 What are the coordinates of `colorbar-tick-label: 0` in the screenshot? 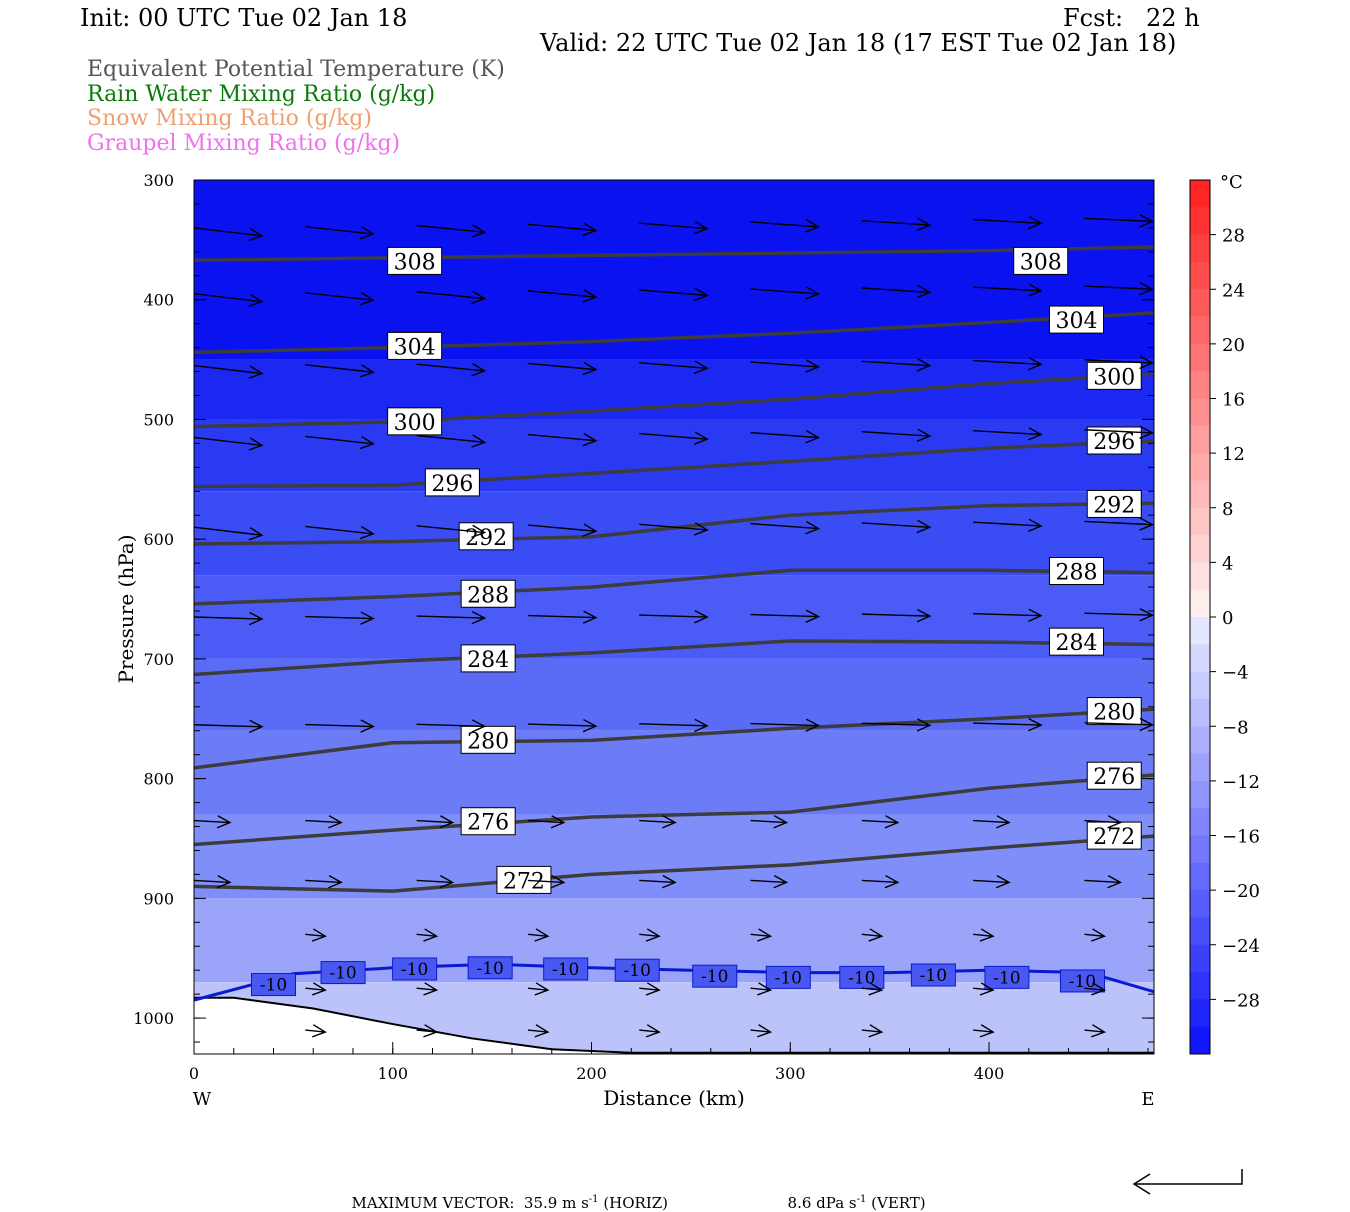 It's located at (1227, 618).